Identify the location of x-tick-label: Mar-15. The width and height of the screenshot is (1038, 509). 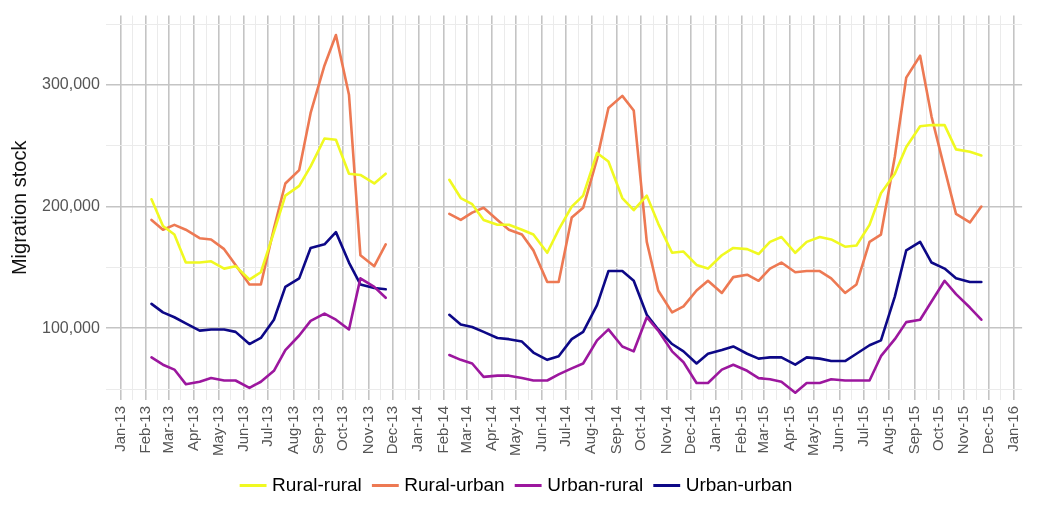
(763, 429).